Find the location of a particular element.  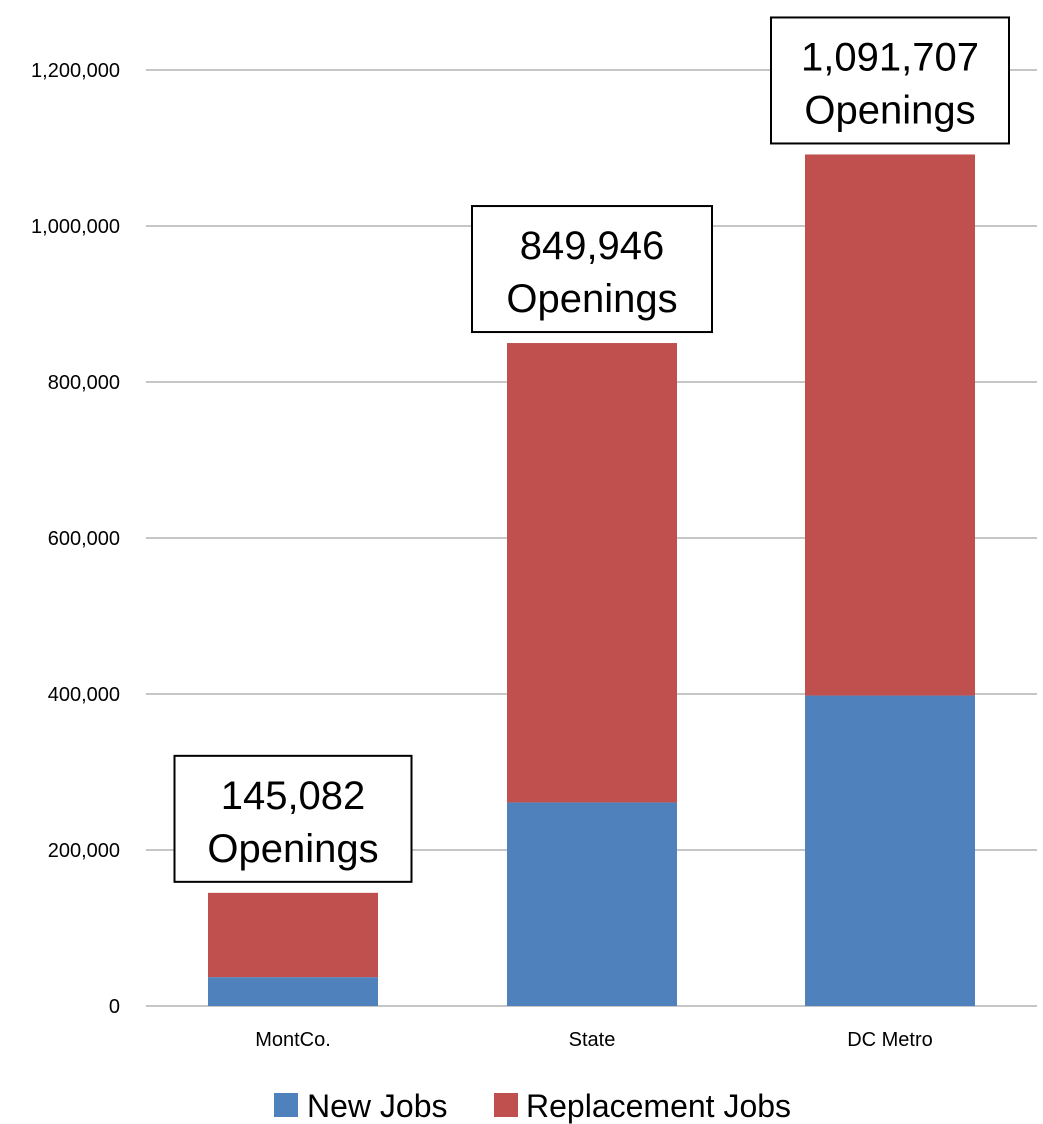

y-tick-label: 1,000,000 is located at coordinates (75, 227).